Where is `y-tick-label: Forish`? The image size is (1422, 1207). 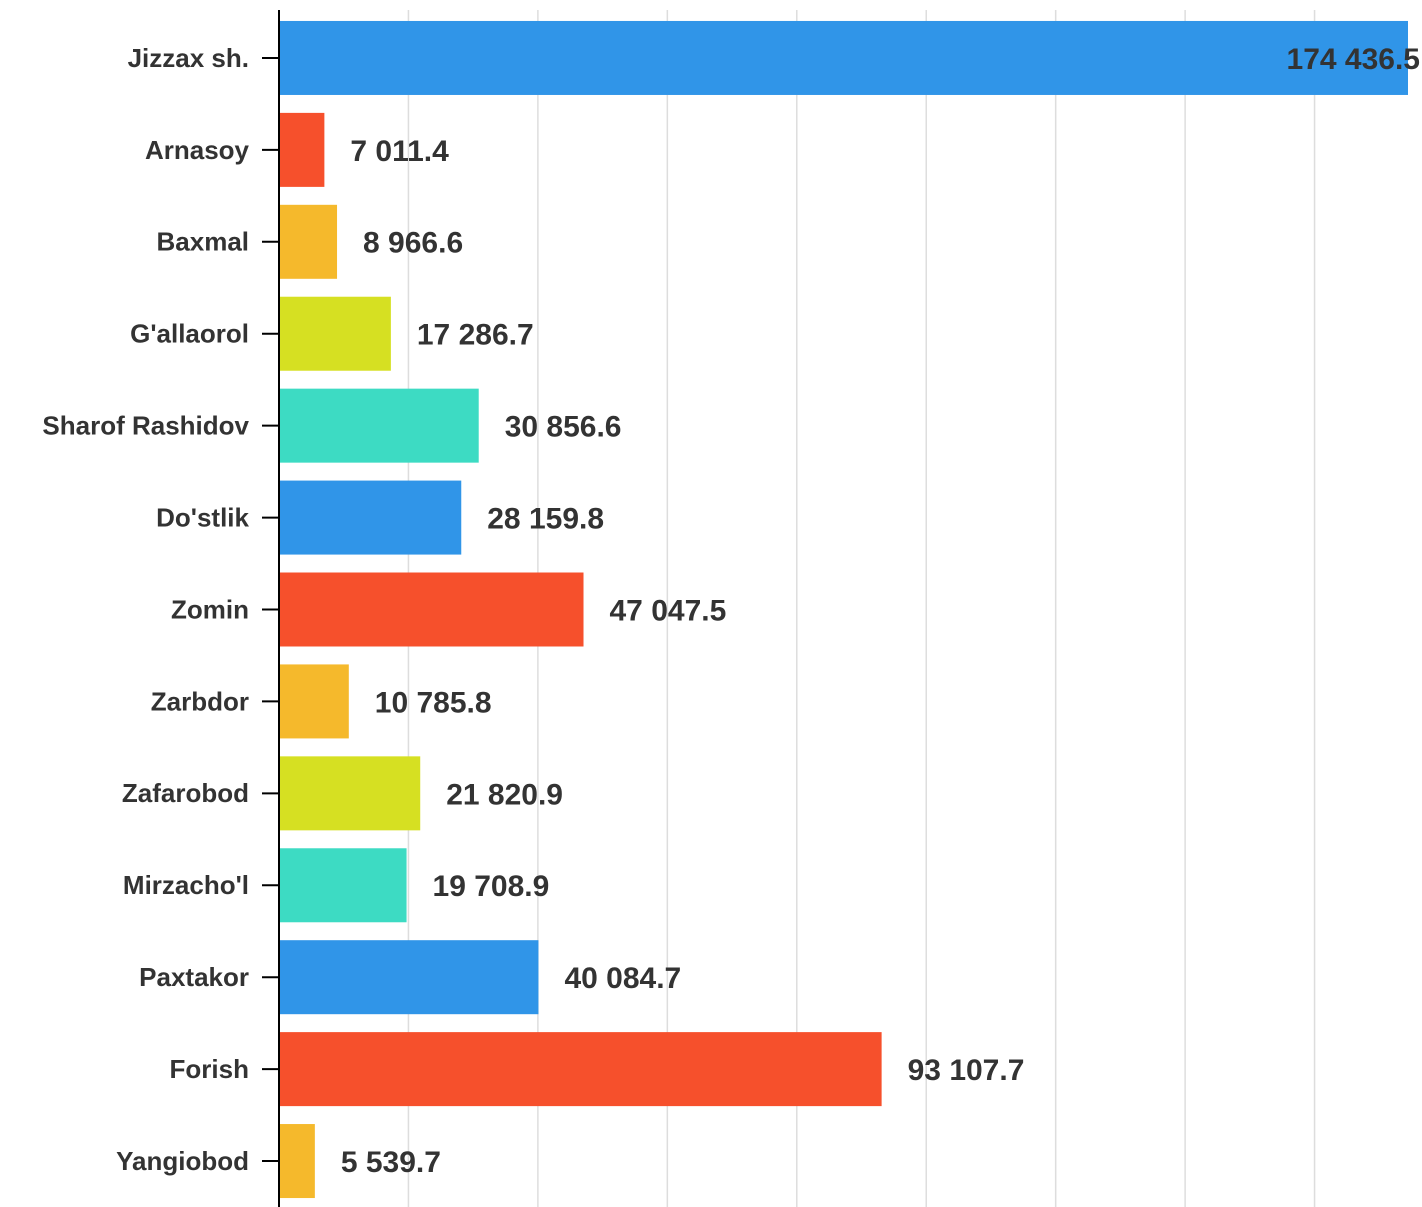 y-tick-label: Forish is located at coordinates (209, 1069).